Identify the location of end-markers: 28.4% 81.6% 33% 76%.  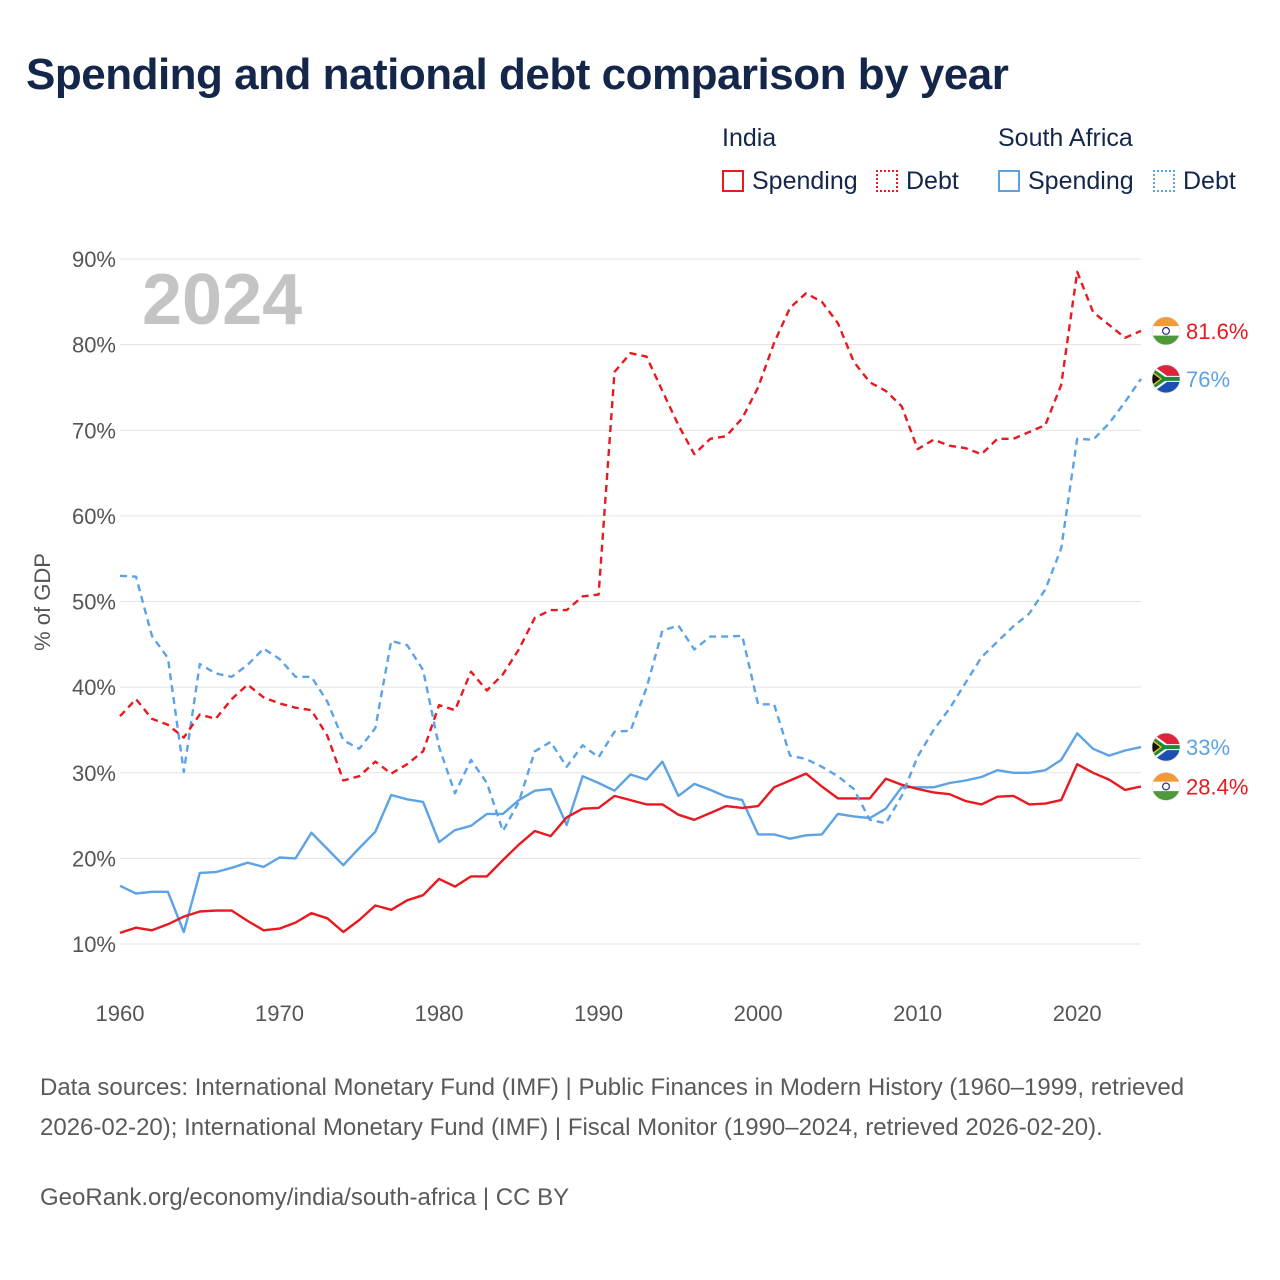
(1199, 558).